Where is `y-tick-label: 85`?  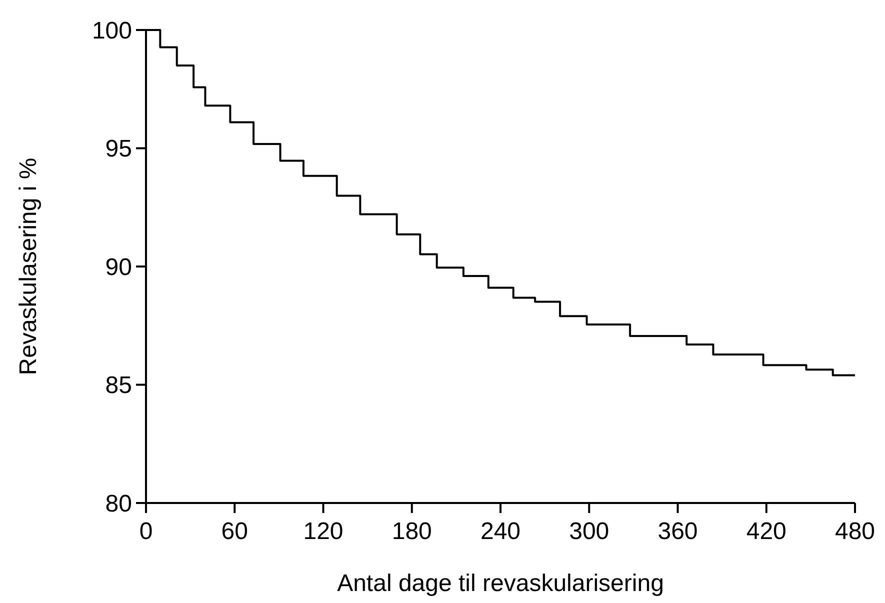 y-tick-label: 85 is located at coordinates (118, 386).